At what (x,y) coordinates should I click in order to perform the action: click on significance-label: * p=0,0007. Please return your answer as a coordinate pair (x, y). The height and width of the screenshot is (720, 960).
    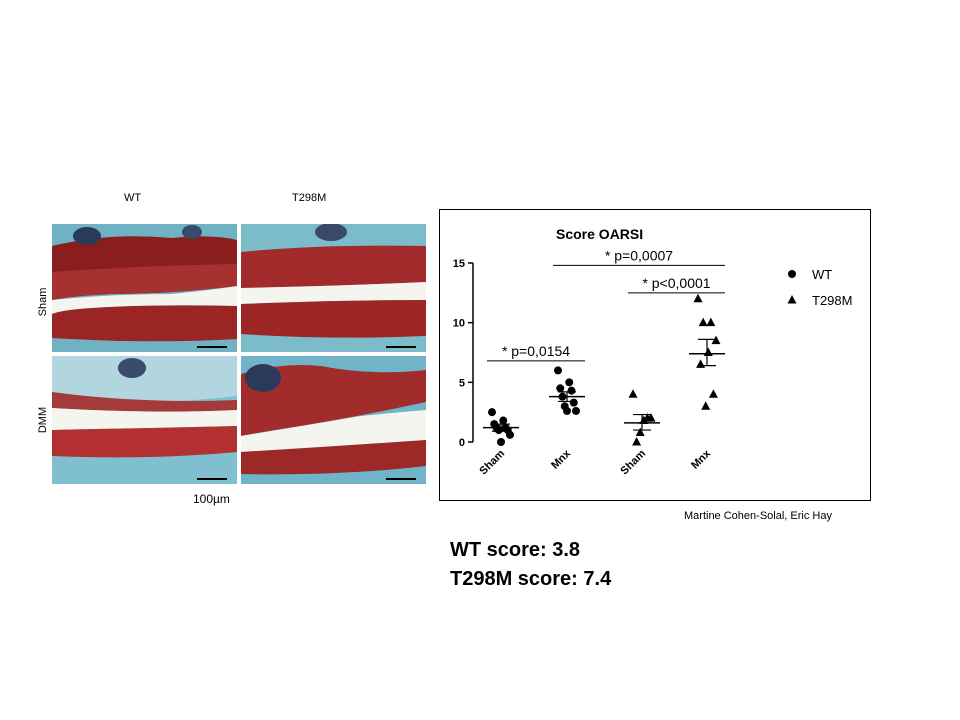
    Looking at the image, I should click on (639, 255).